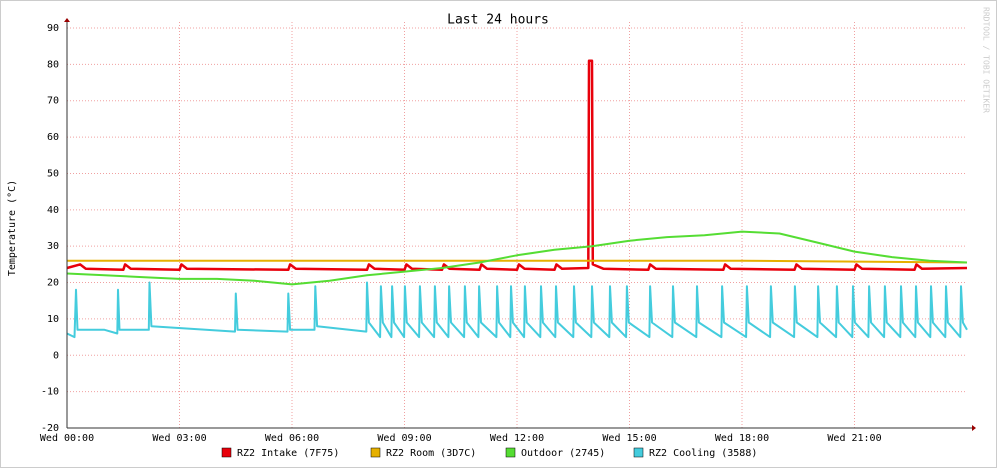  What do you see at coordinates (292, 438) in the screenshot?
I see `x-tick-label: Wed 06:00` at bounding box center [292, 438].